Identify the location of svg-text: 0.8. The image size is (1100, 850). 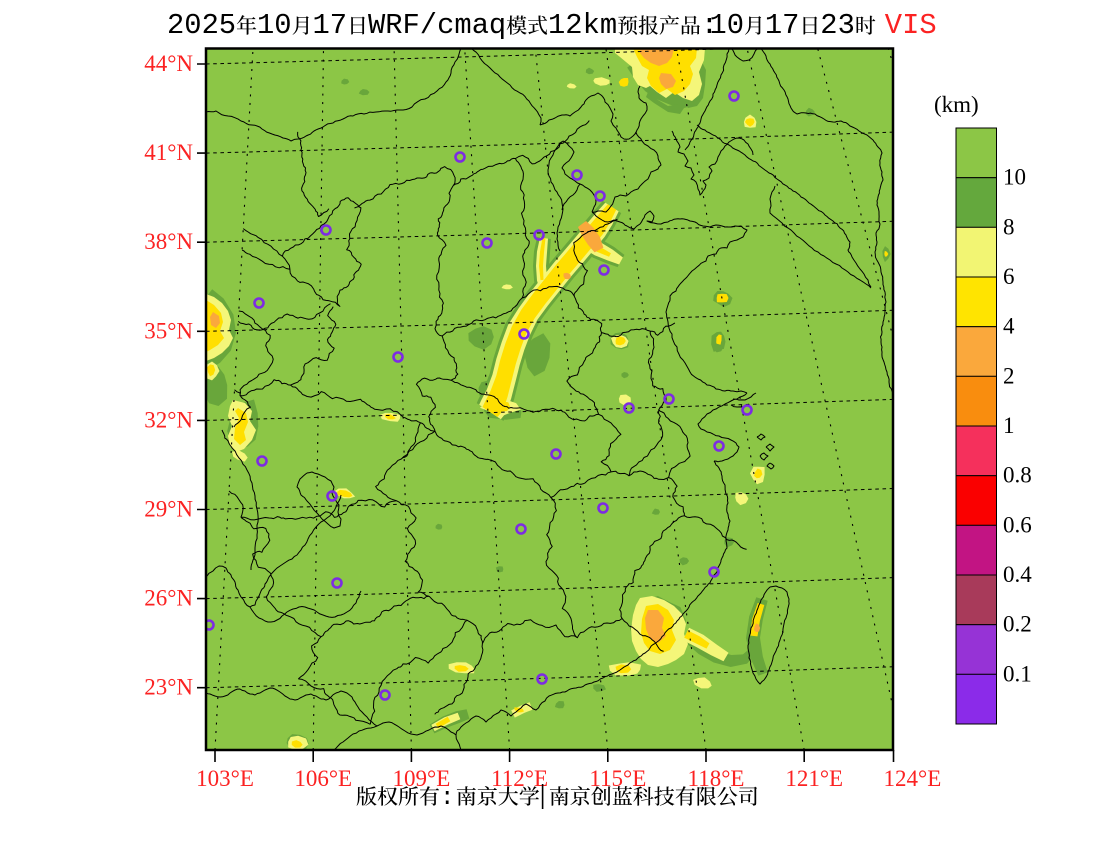
(1017, 475).